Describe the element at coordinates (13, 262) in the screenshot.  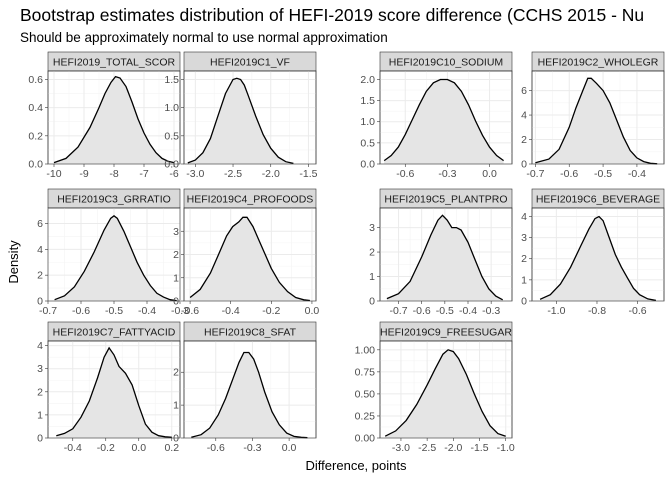
I see `y-axis-title: Density` at that location.